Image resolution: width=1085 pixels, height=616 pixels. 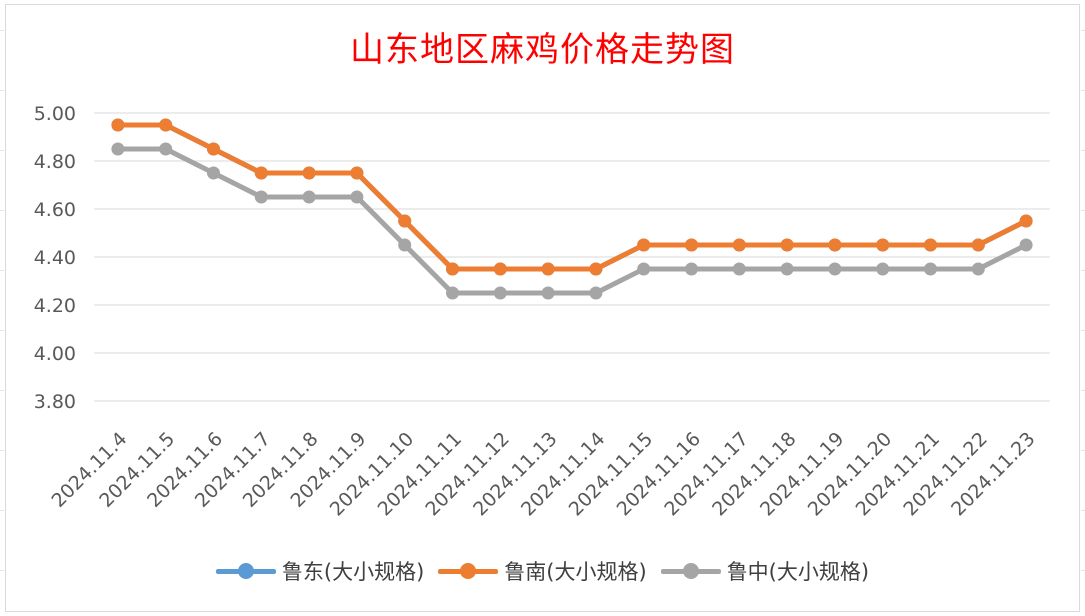 I want to click on legend: 鲁东(大小规格) 鲁南(大小规格) 鲁中(大小规格), so click(x=542, y=571).